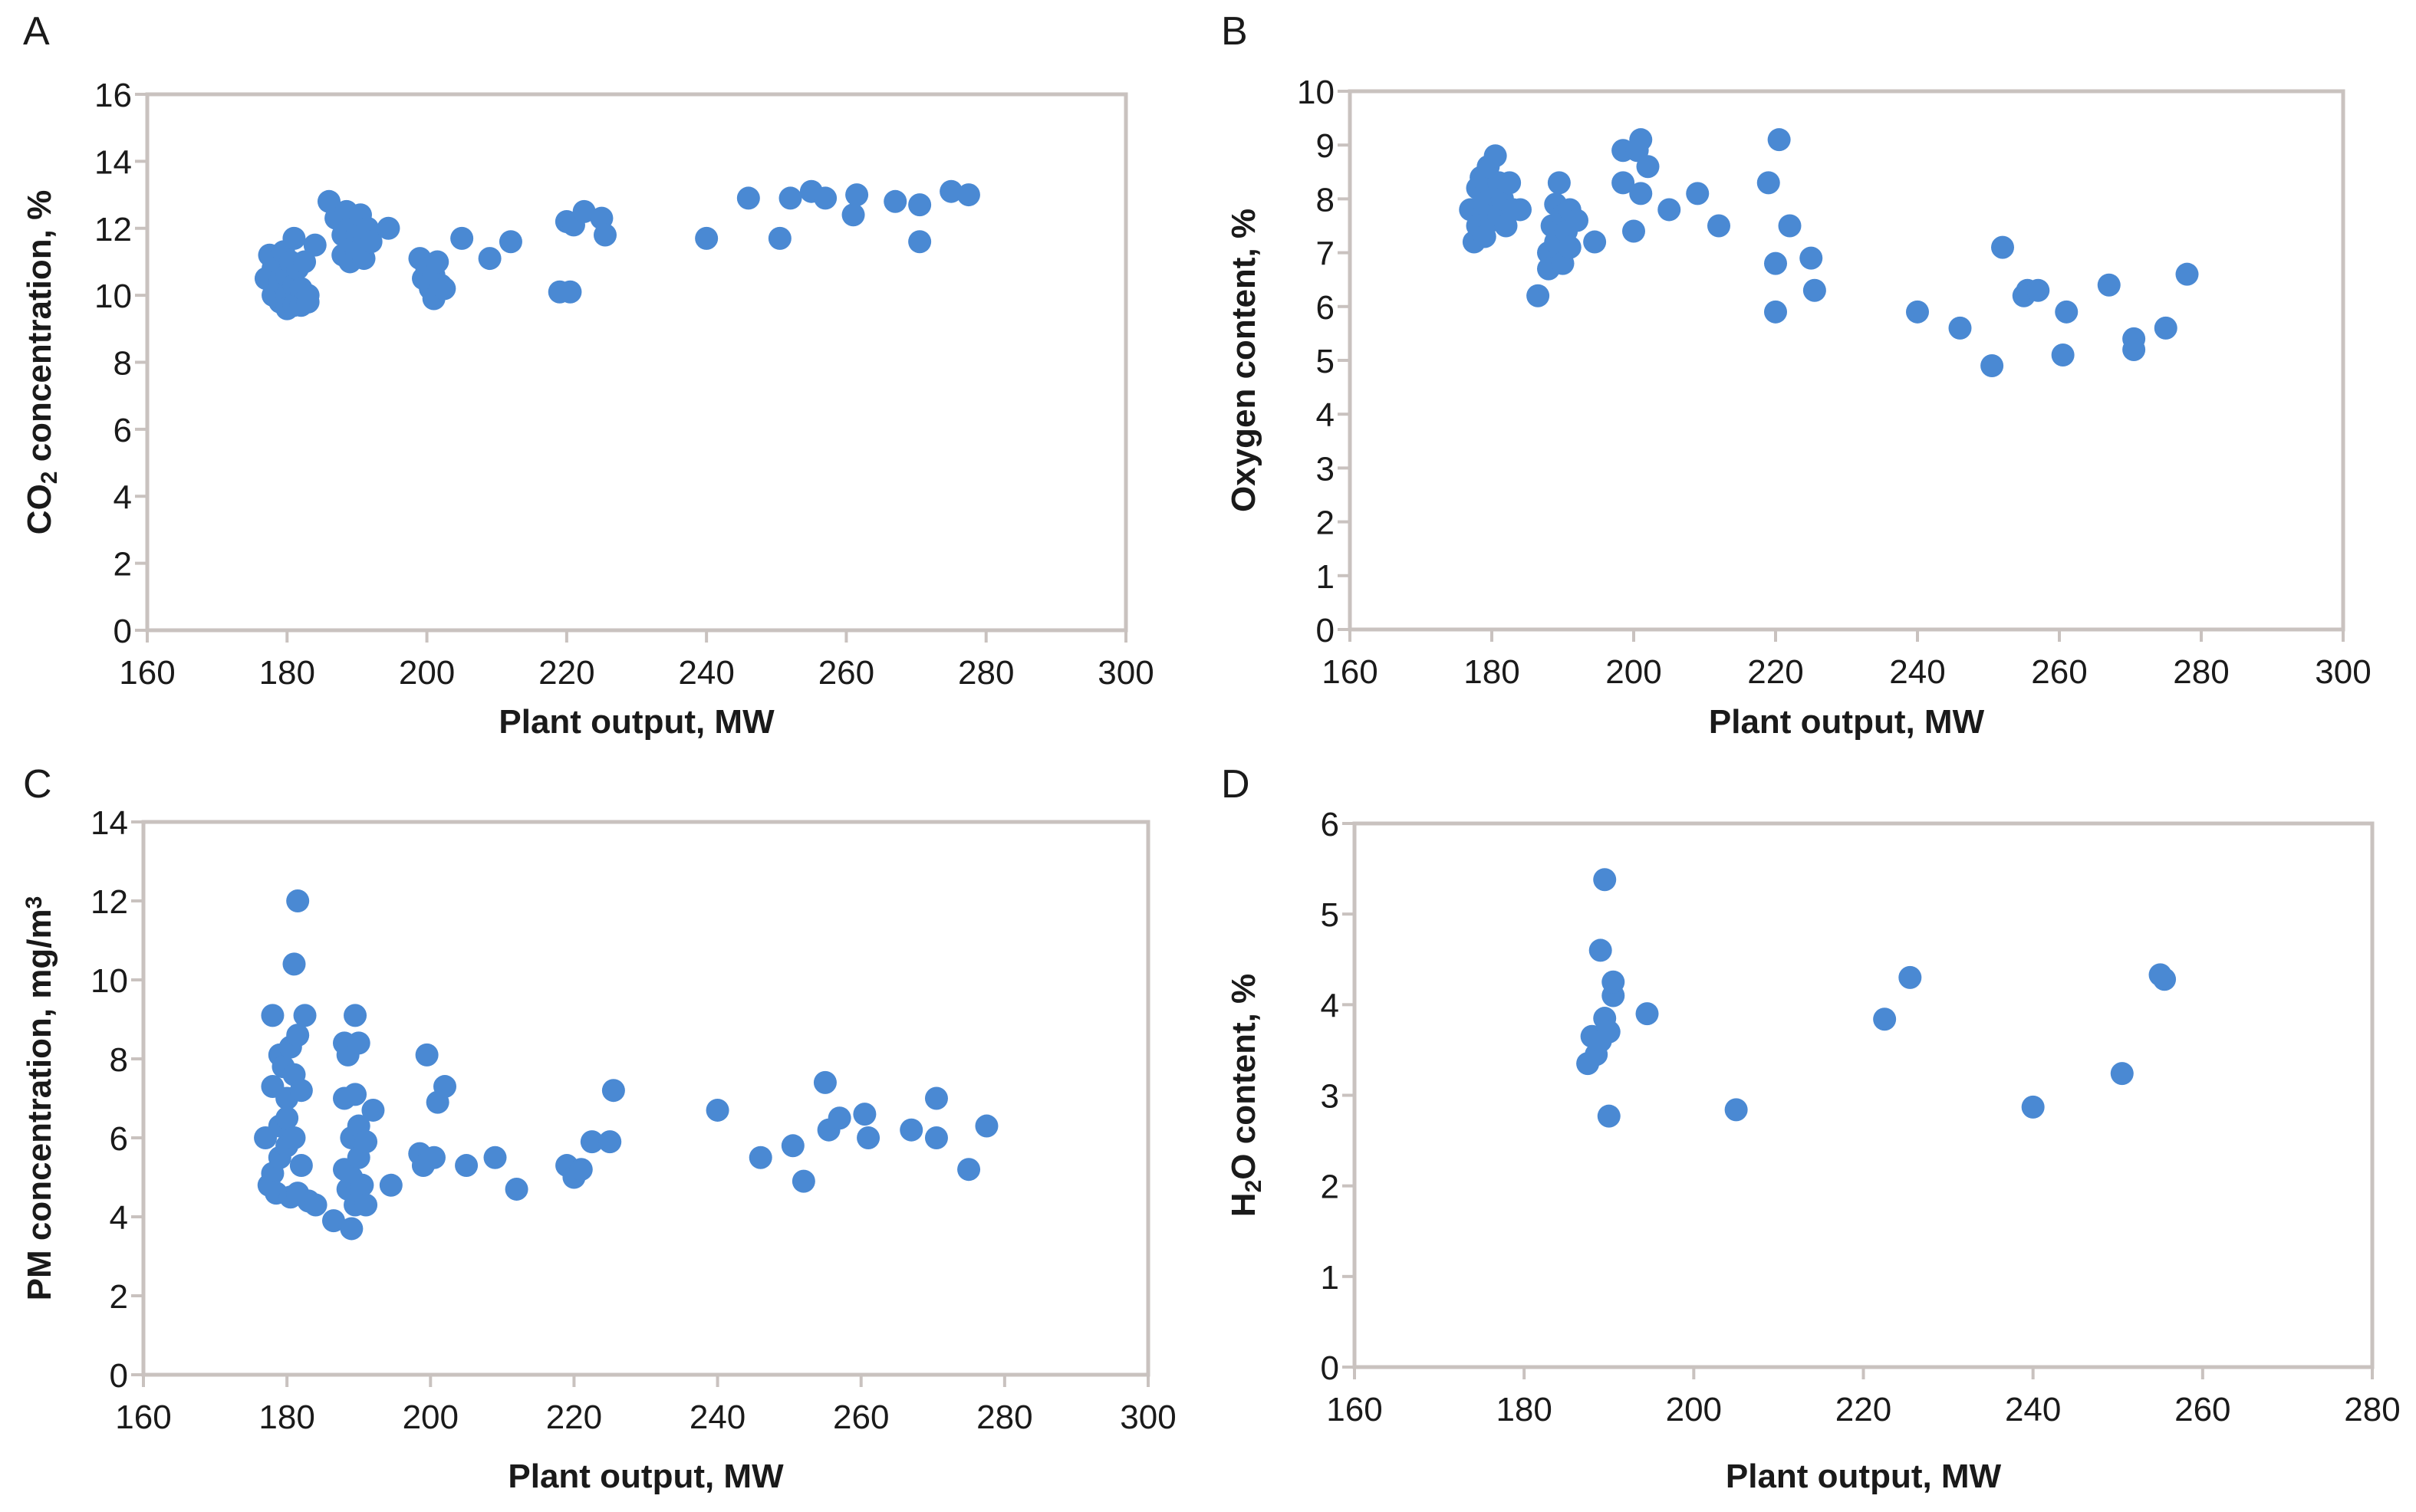 The height and width of the screenshot is (1512, 2416). I want to click on panel-a-y-tick-label: 16, so click(113, 95).